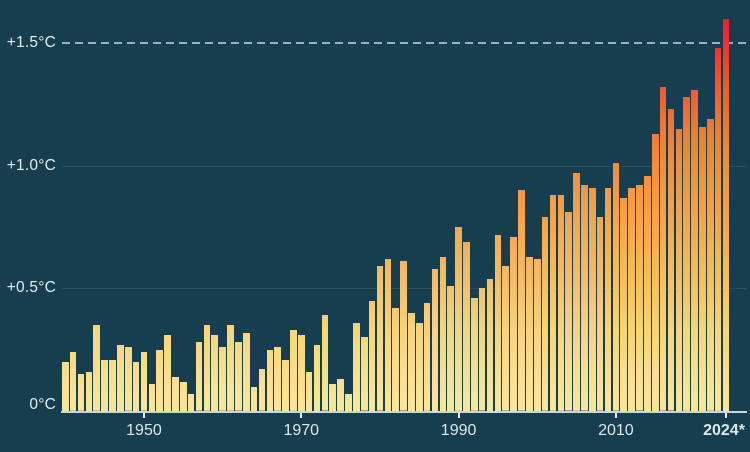 The width and height of the screenshot is (750, 452). Describe the element at coordinates (655, 272) in the screenshot. I see `bar-2015` at that location.